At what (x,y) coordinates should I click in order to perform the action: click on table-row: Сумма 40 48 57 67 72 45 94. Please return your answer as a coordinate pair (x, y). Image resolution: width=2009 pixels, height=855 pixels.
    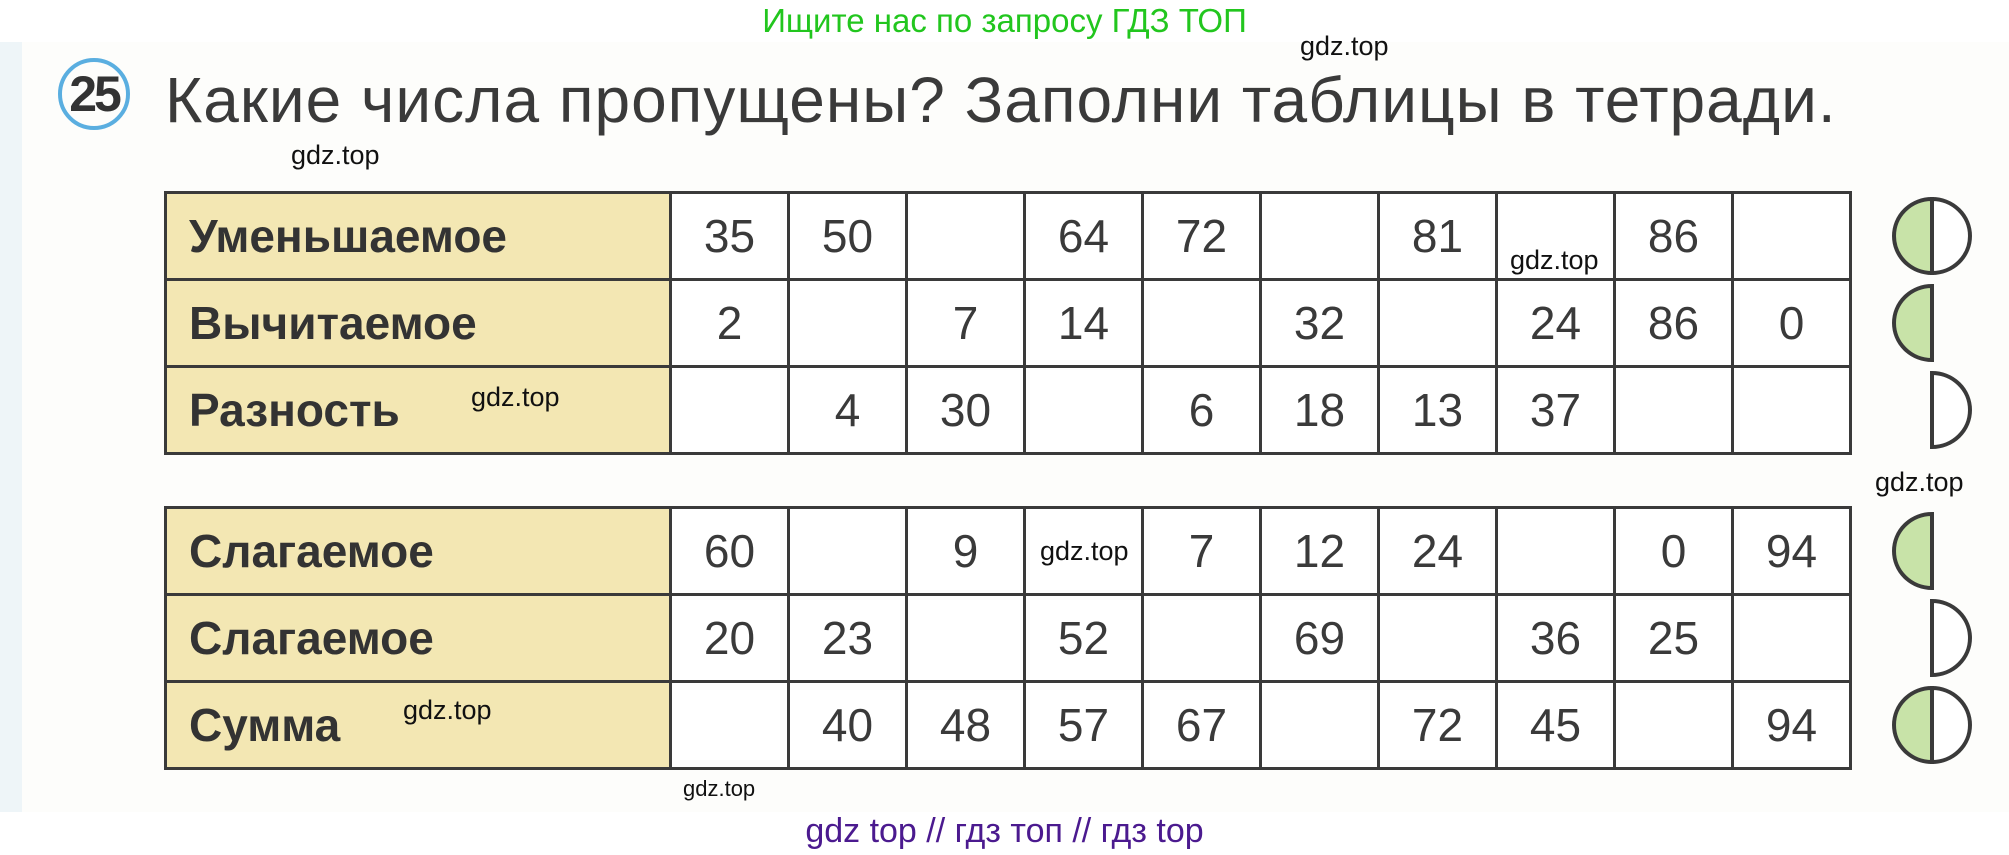
    Looking at the image, I should click on (1008, 725).